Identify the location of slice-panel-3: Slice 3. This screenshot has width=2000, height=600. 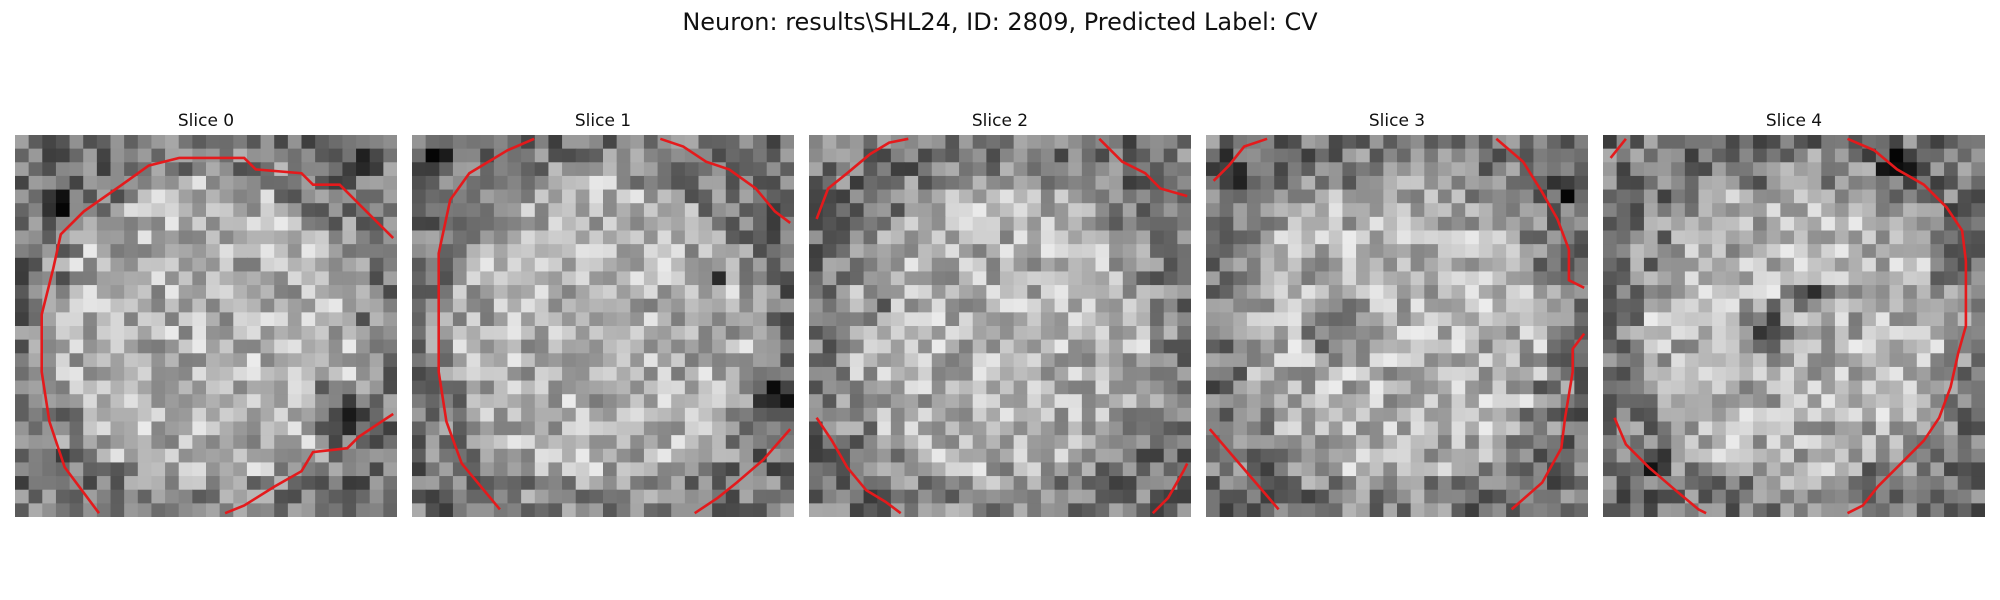
(1397, 313).